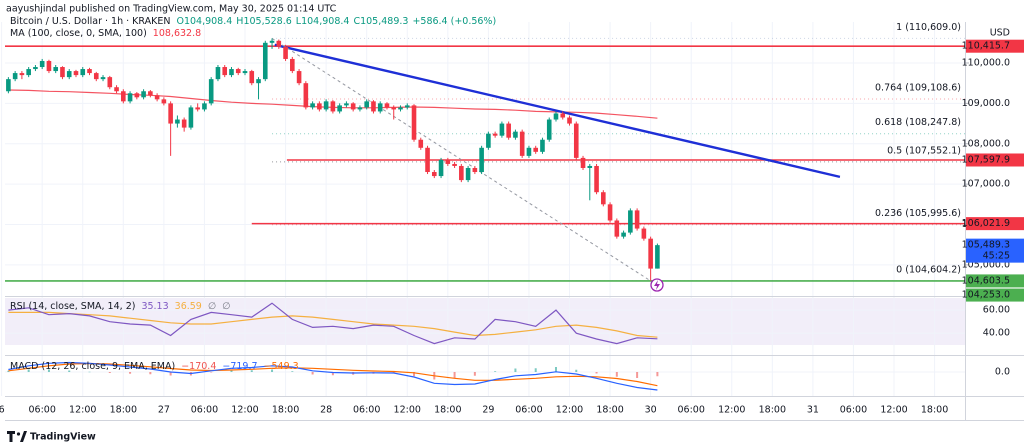  What do you see at coordinates (454, 21) in the screenshot?
I see `legend-item: +586.4 (+0.56%)` at bounding box center [454, 21].